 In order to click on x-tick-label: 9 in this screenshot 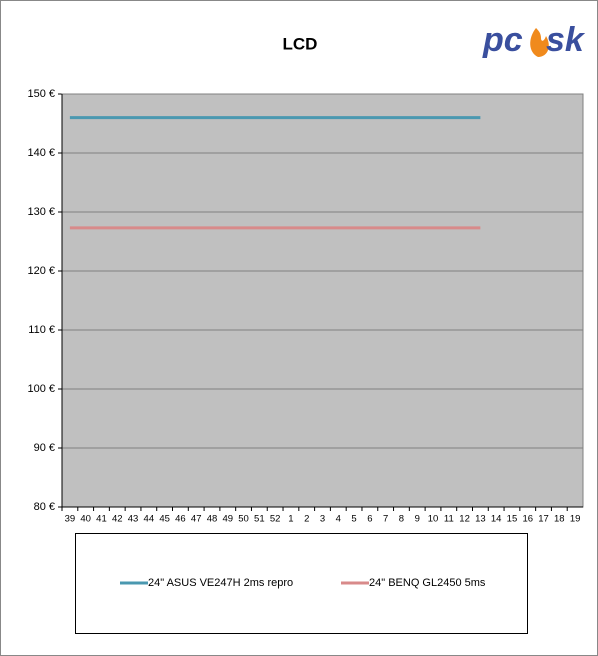, I will do `click(417, 519)`.